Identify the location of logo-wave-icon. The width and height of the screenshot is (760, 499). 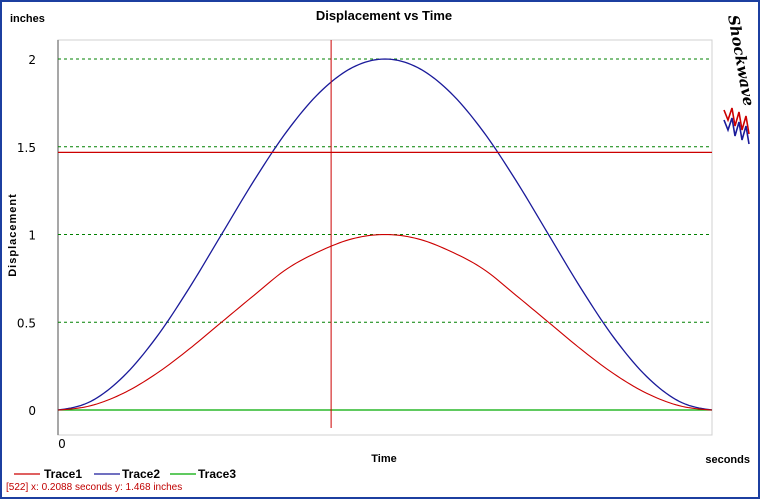
(736, 121).